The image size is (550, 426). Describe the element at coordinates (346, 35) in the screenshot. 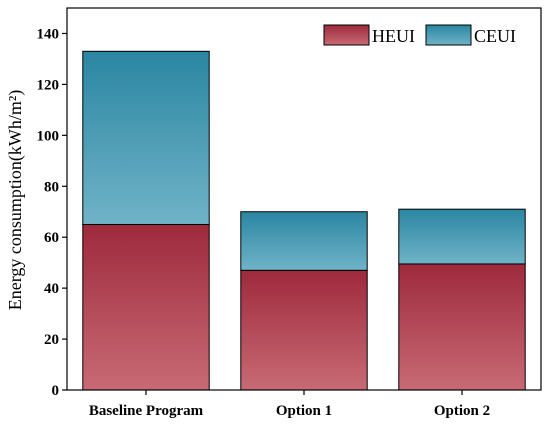

I see `legend-swatch-heui` at that location.